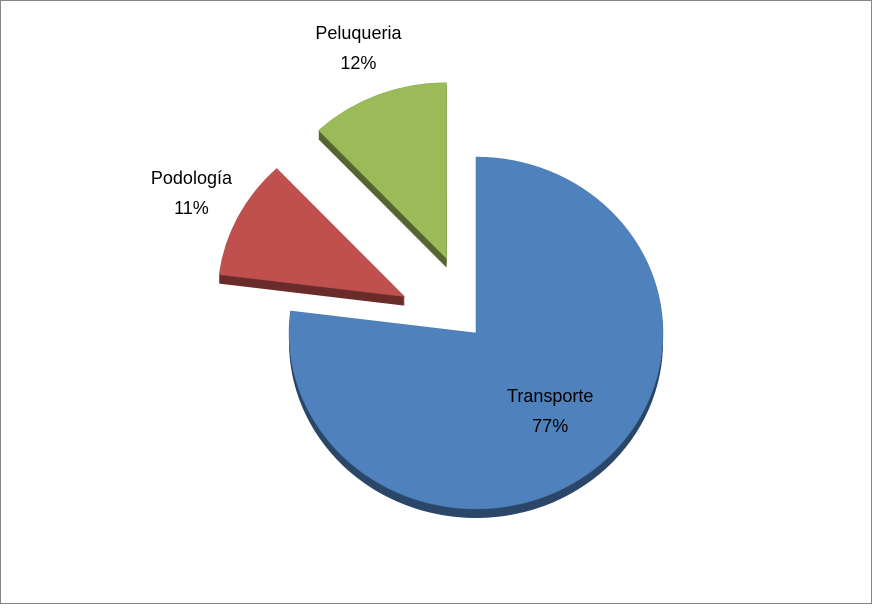 The height and width of the screenshot is (609, 872). What do you see at coordinates (358, 33) in the screenshot?
I see `slice-label: Peluqueria` at bounding box center [358, 33].